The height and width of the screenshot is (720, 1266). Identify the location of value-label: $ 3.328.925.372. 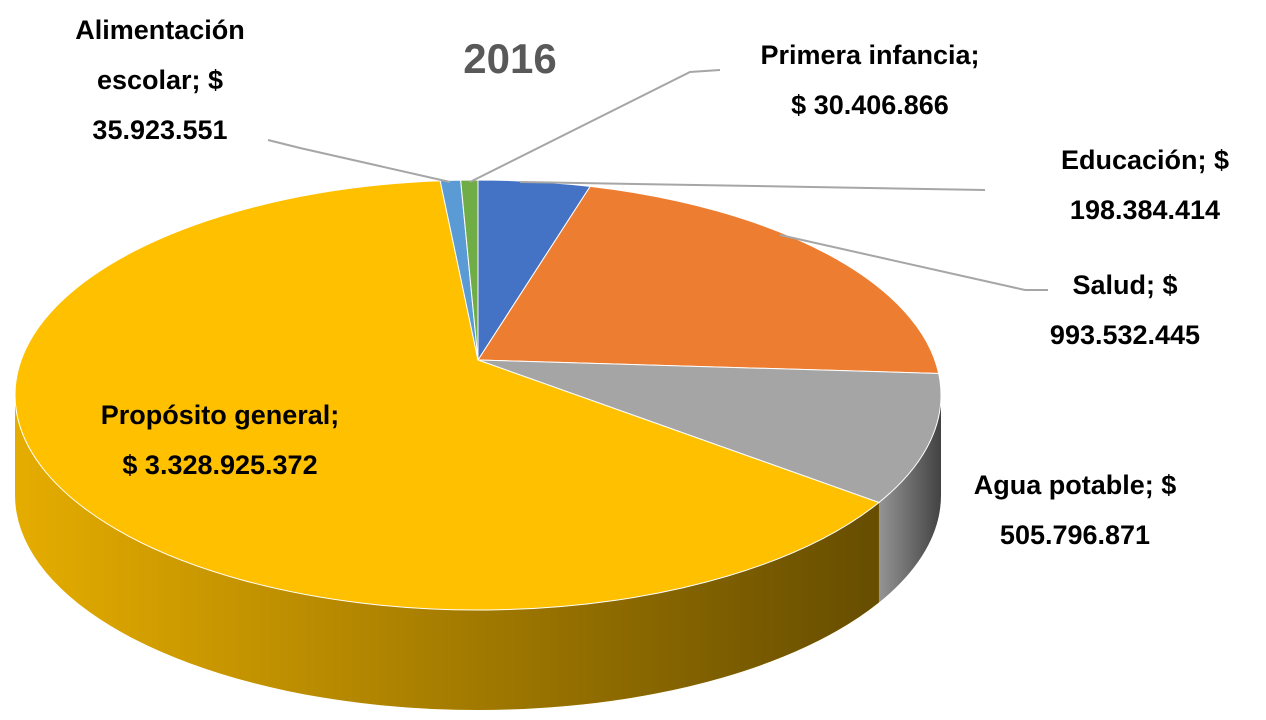
(220, 465).